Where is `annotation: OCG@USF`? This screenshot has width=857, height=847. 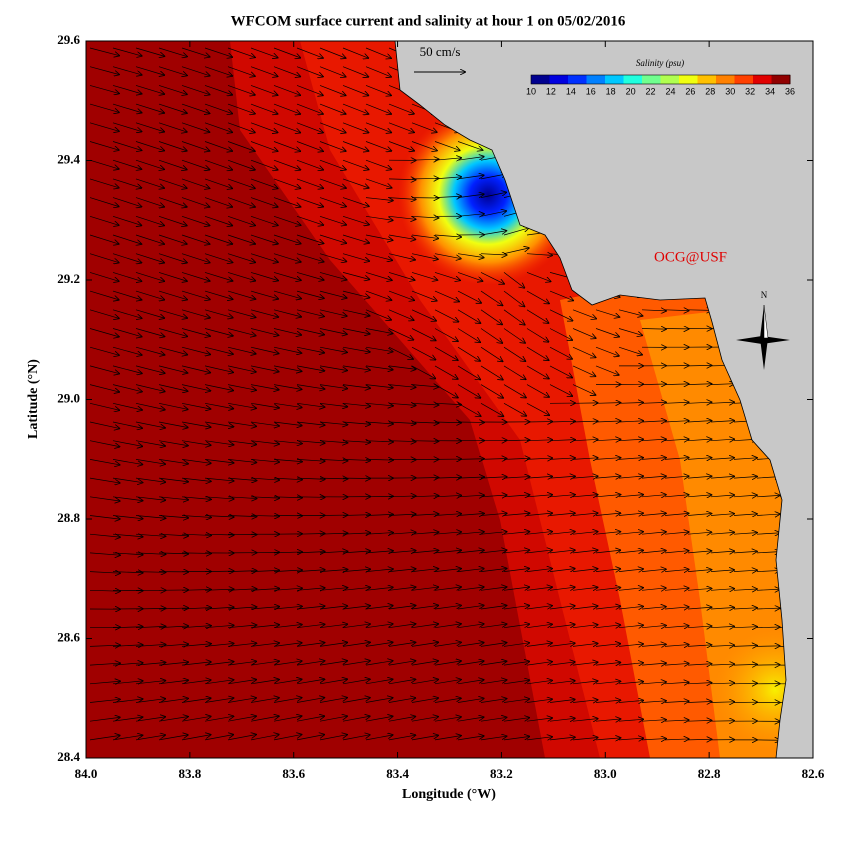 annotation: OCG@USF is located at coordinates (690, 257).